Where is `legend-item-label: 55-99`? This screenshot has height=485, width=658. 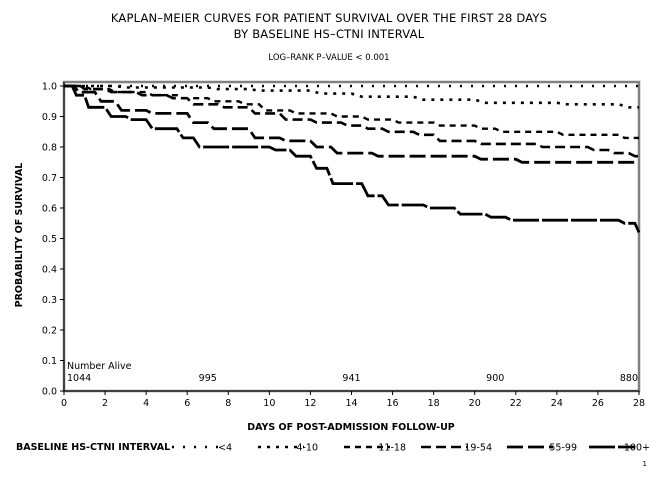 legend-item-label: 55-99 is located at coordinates (563, 448).